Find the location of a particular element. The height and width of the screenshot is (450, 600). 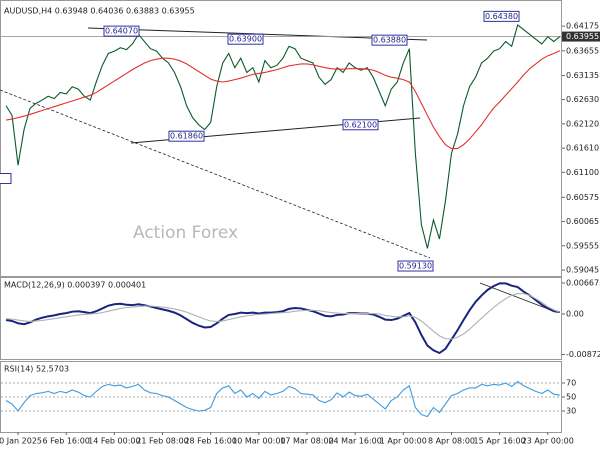

annotation-label: 0.63880 is located at coordinates (389, 40).